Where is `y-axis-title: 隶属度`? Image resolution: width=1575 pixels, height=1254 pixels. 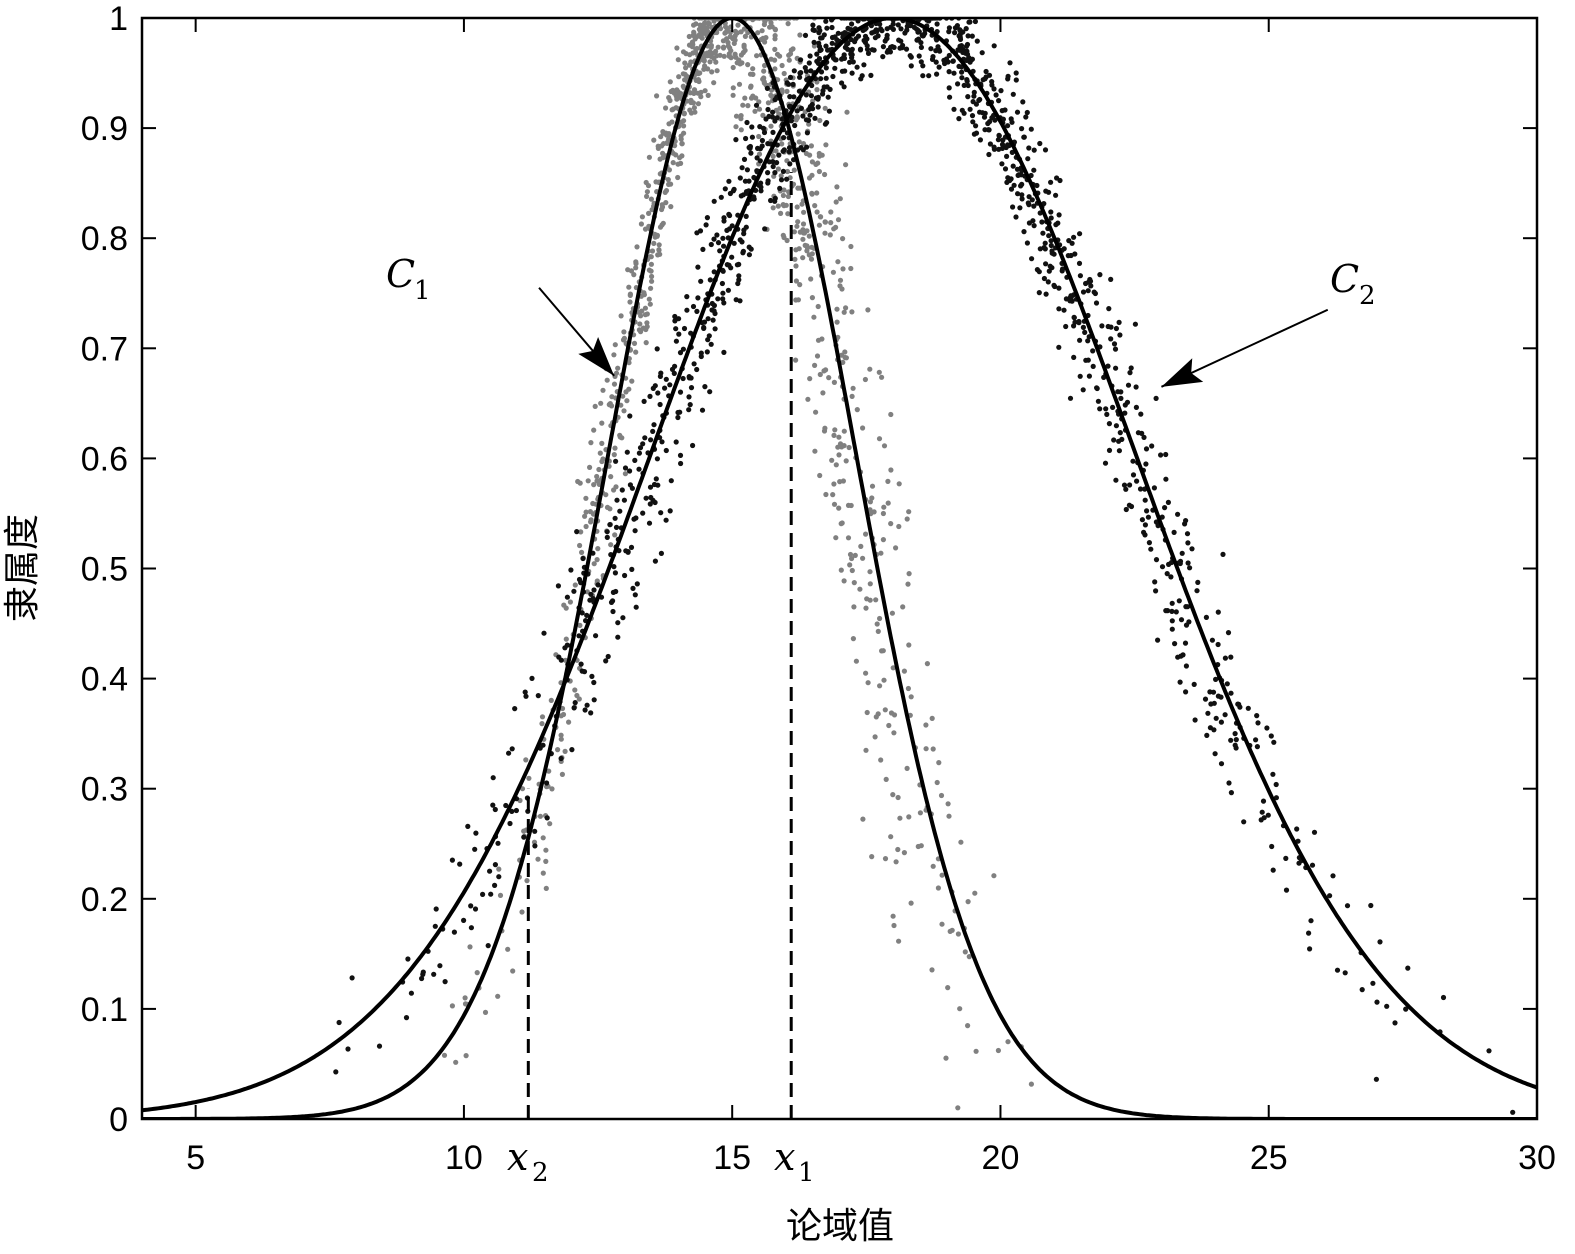 y-axis-title: 隶属度 is located at coordinates (22, 568).